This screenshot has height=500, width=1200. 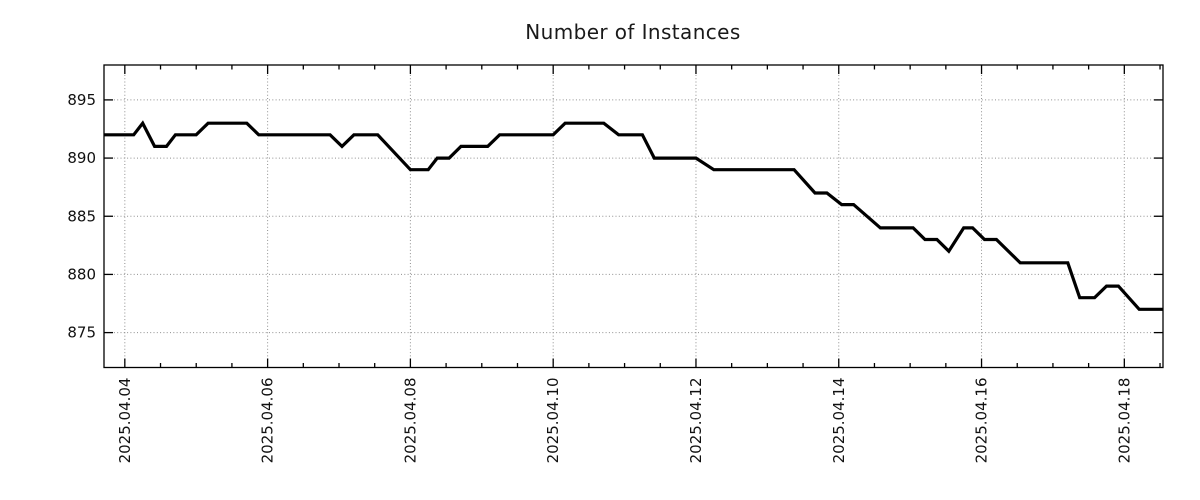 What do you see at coordinates (268, 421) in the screenshot?
I see `x-tick-label: 2025.04.06` at bounding box center [268, 421].